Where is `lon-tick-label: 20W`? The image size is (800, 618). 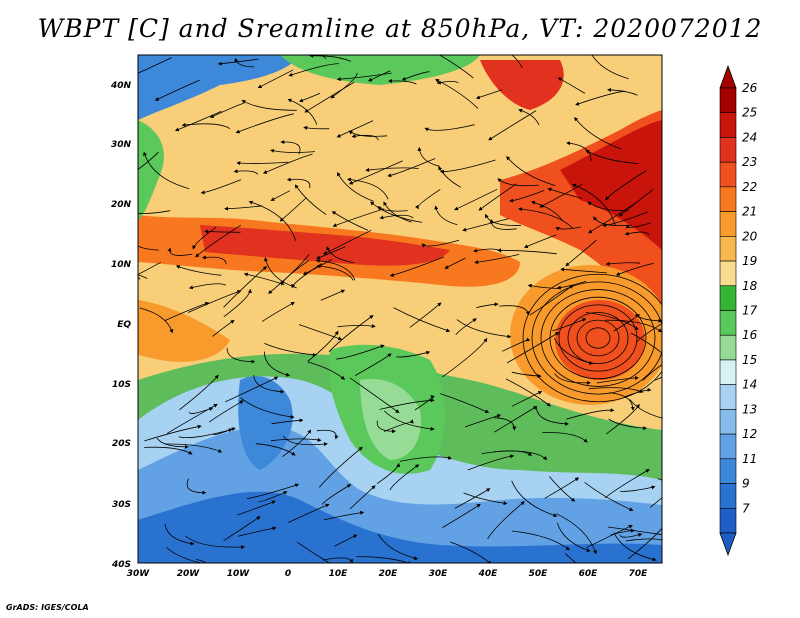
lon-tick-label: 20W is located at coordinates (189, 574).